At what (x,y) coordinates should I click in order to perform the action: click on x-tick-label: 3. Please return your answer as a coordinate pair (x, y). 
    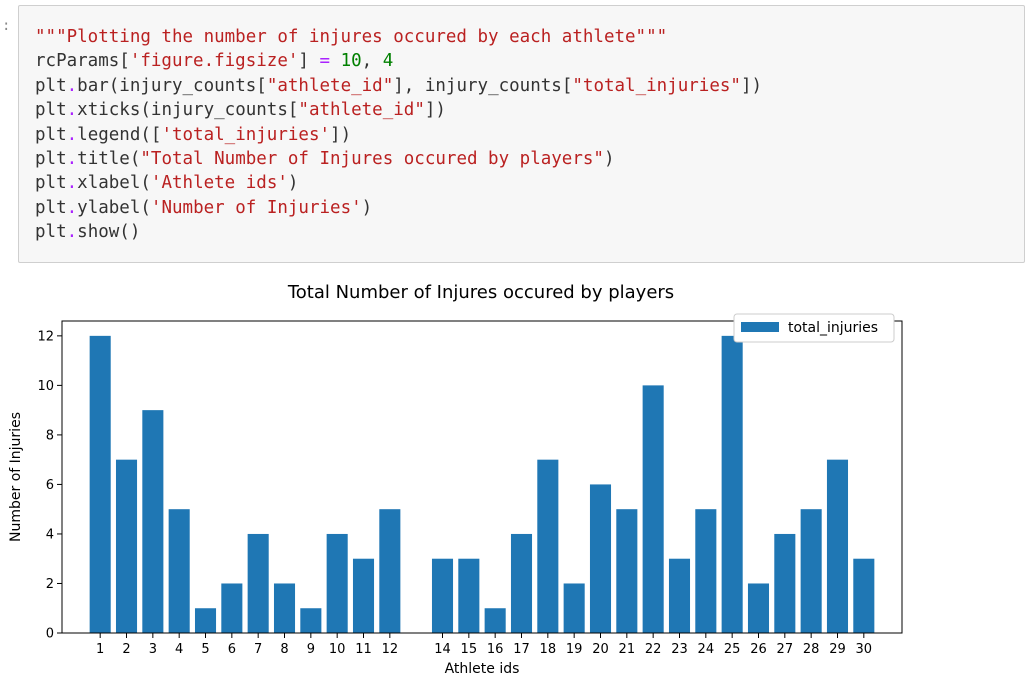
    Looking at the image, I should click on (153, 649).